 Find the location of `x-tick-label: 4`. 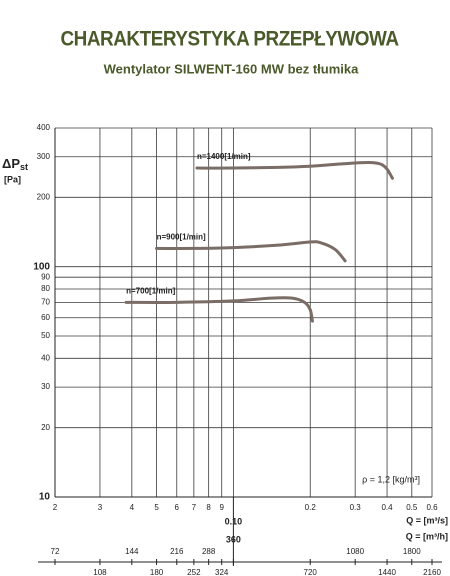

x-tick-label: 4 is located at coordinates (132, 507).